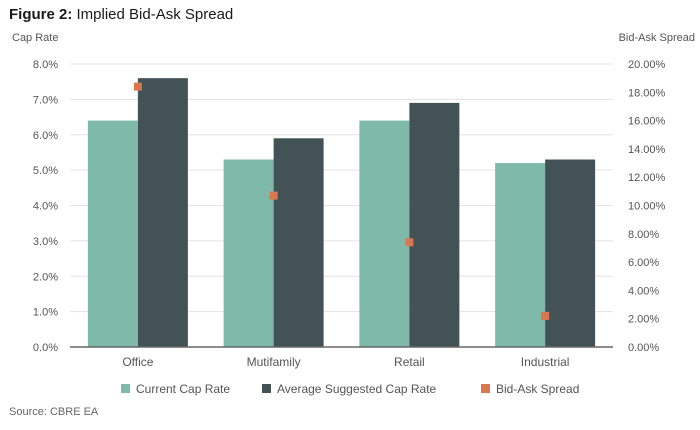 The width and height of the screenshot is (700, 430). What do you see at coordinates (45, 136) in the screenshot?
I see `left-tick-label: 6.0%` at bounding box center [45, 136].